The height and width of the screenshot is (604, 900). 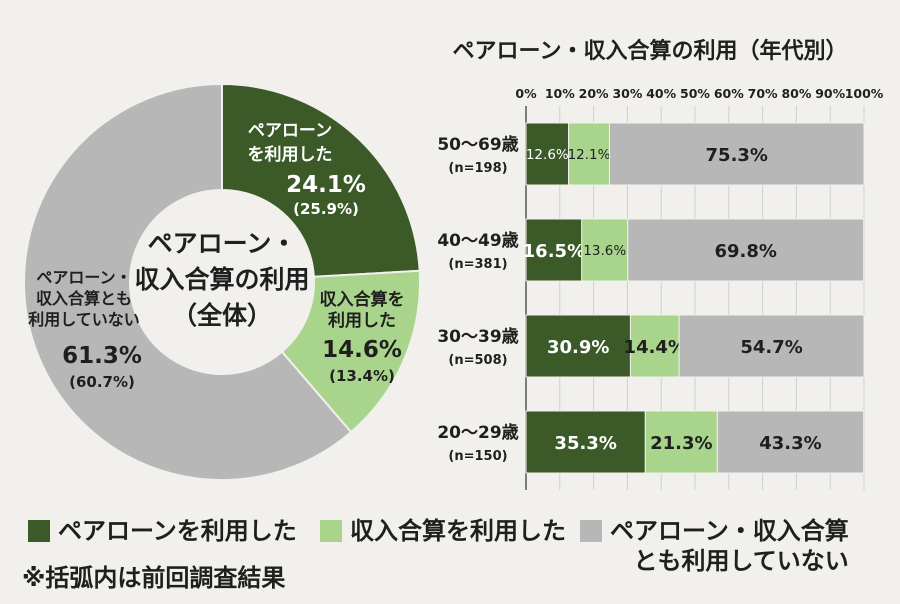 I want to click on donut-slice-label: ペアローン・収入合算とも利用していない, so click(x=84, y=298).